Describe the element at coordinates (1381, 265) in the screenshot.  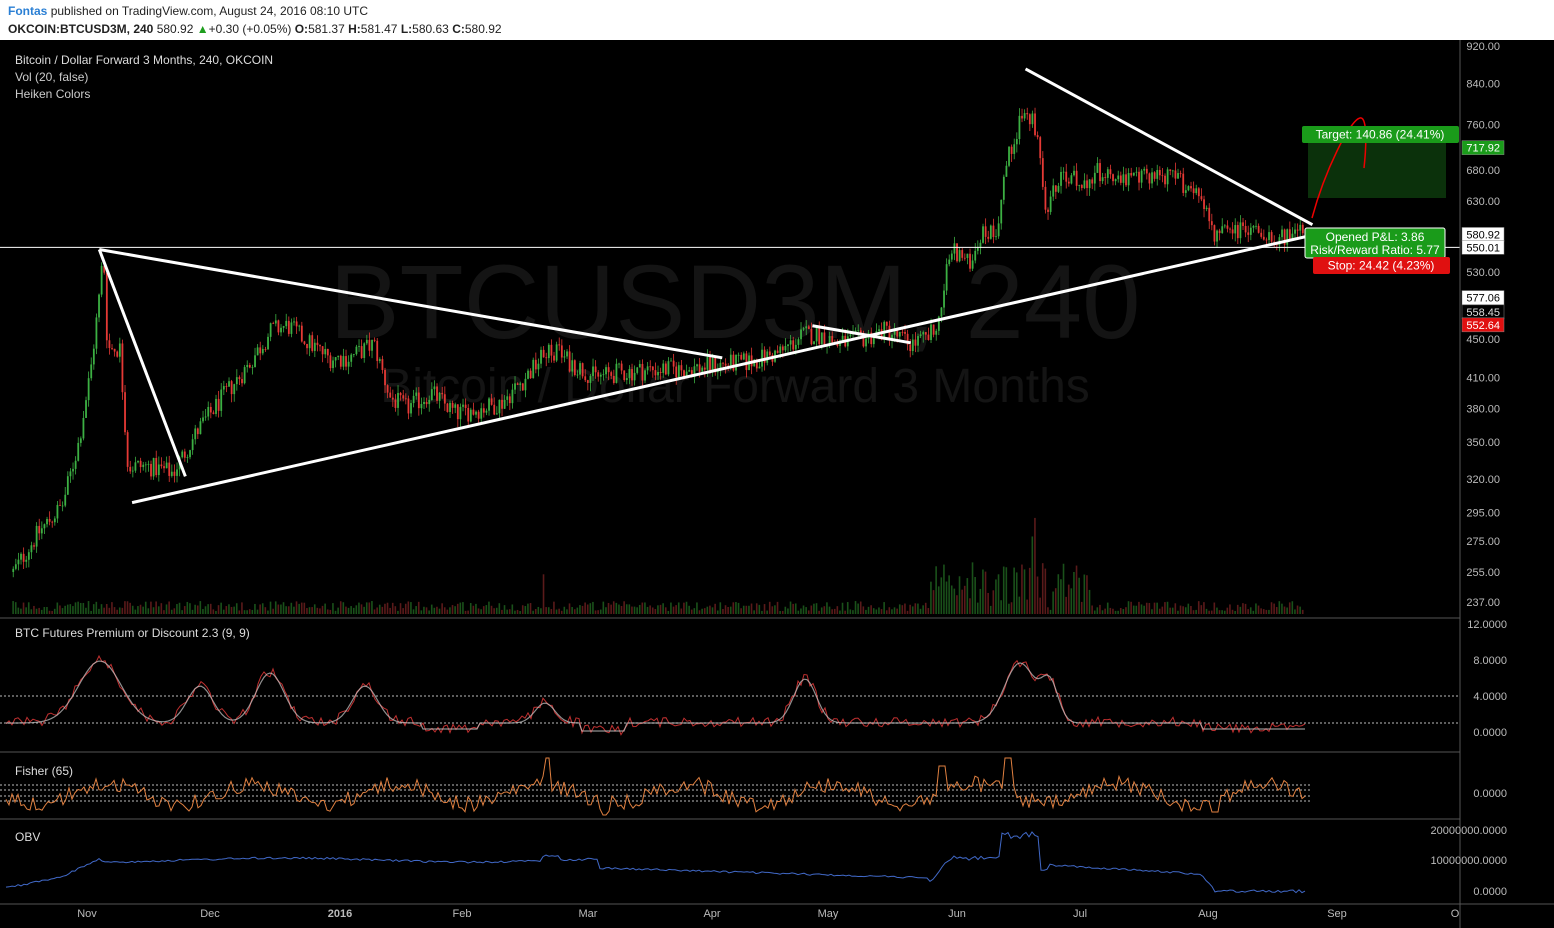
I see `stop-label: Stop: 24.42 (4.23%)` at that location.